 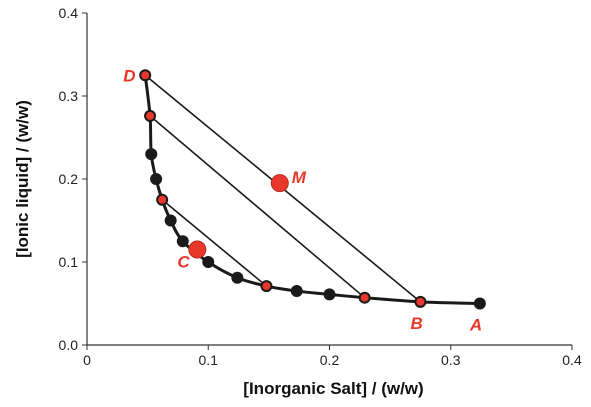 What do you see at coordinates (330, 360) in the screenshot?
I see `x-tick-label: 0.2` at bounding box center [330, 360].